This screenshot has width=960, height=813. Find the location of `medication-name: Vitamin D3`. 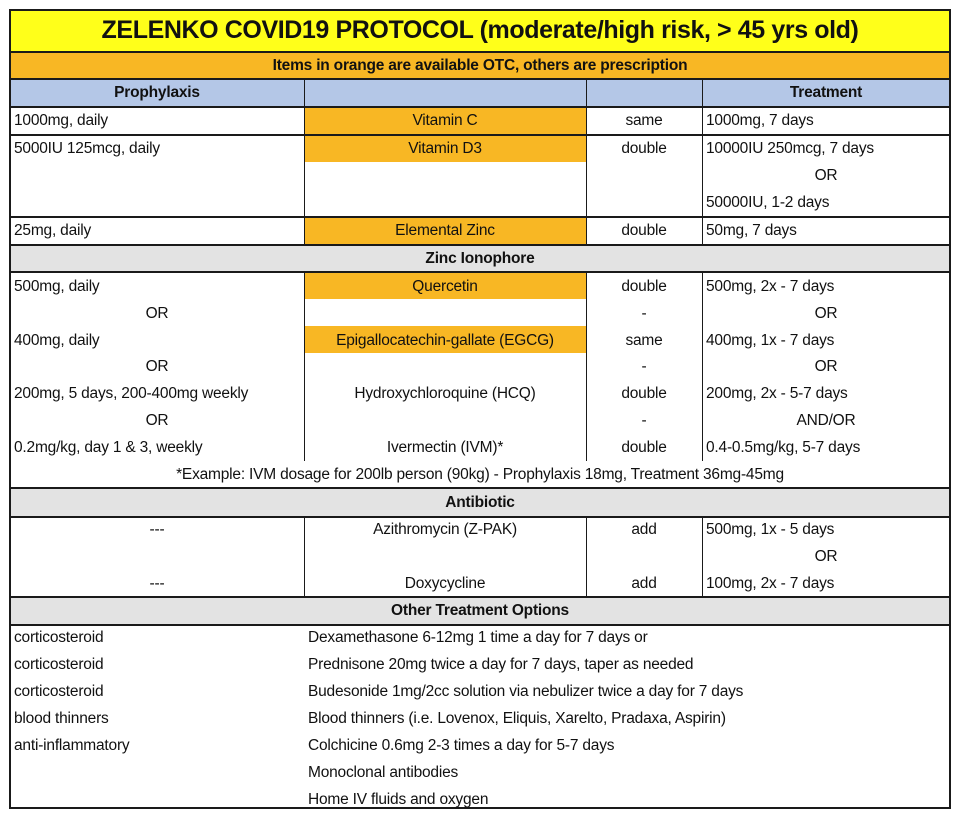

medication-name: Vitamin D3 is located at coordinates (445, 148).